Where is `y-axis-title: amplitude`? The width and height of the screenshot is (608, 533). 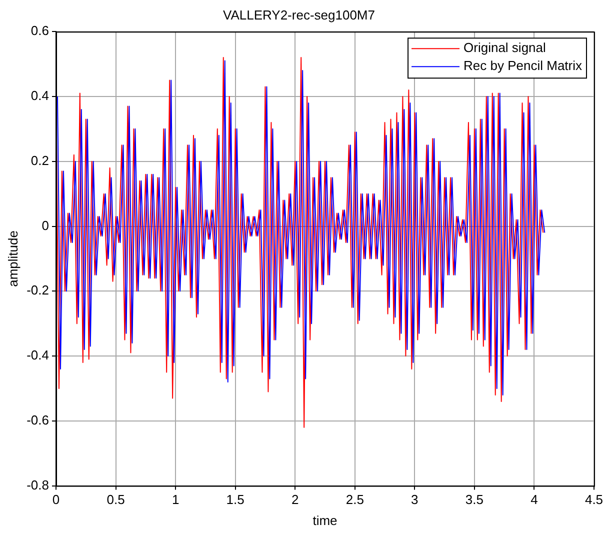 y-axis-title: amplitude is located at coordinates (12, 258).